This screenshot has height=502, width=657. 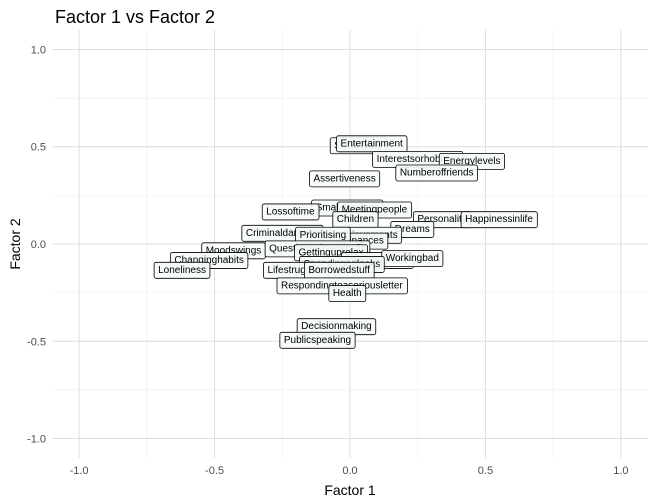 I want to click on point-label: Borrowedstuff, so click(x=339, y=270).